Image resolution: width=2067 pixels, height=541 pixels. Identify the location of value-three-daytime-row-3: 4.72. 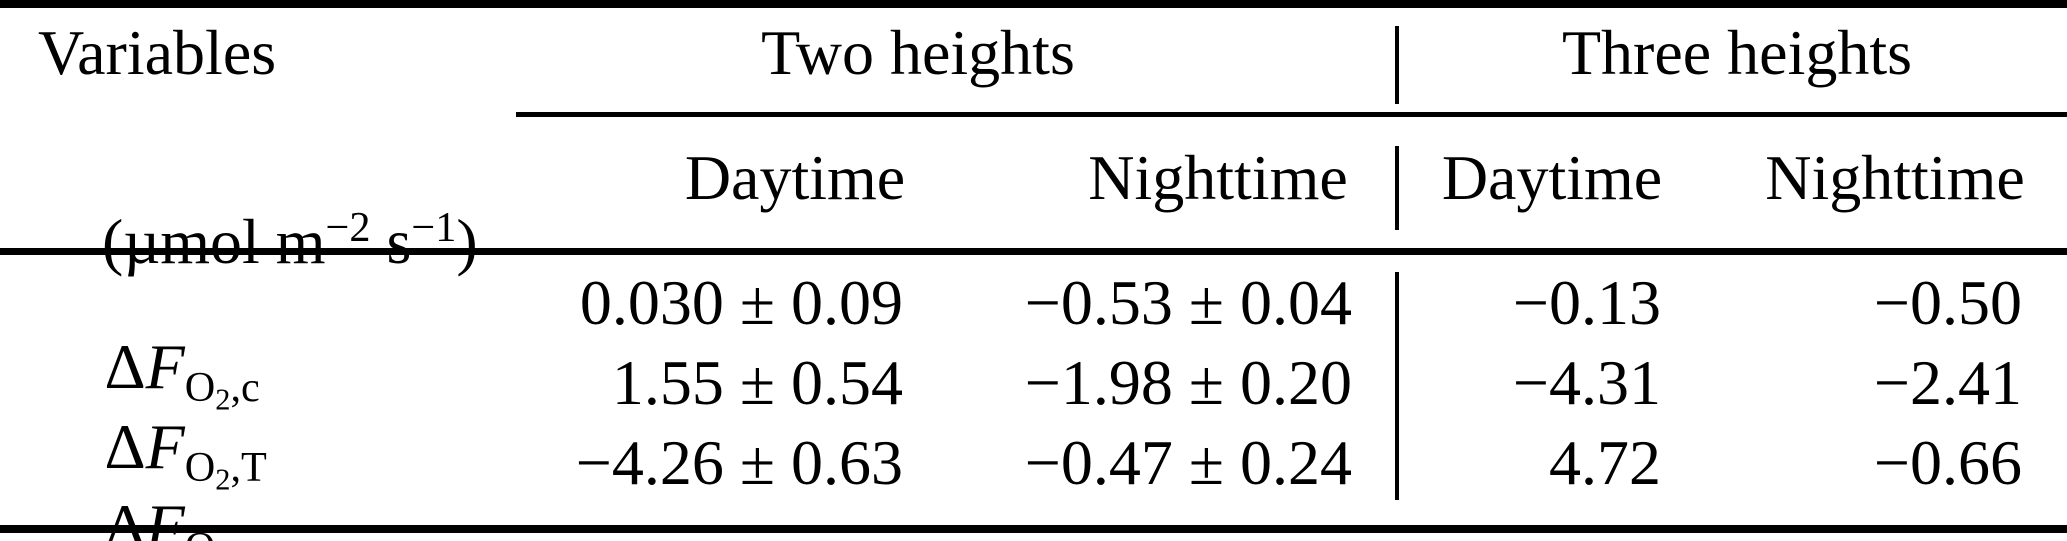
(1605, 462).